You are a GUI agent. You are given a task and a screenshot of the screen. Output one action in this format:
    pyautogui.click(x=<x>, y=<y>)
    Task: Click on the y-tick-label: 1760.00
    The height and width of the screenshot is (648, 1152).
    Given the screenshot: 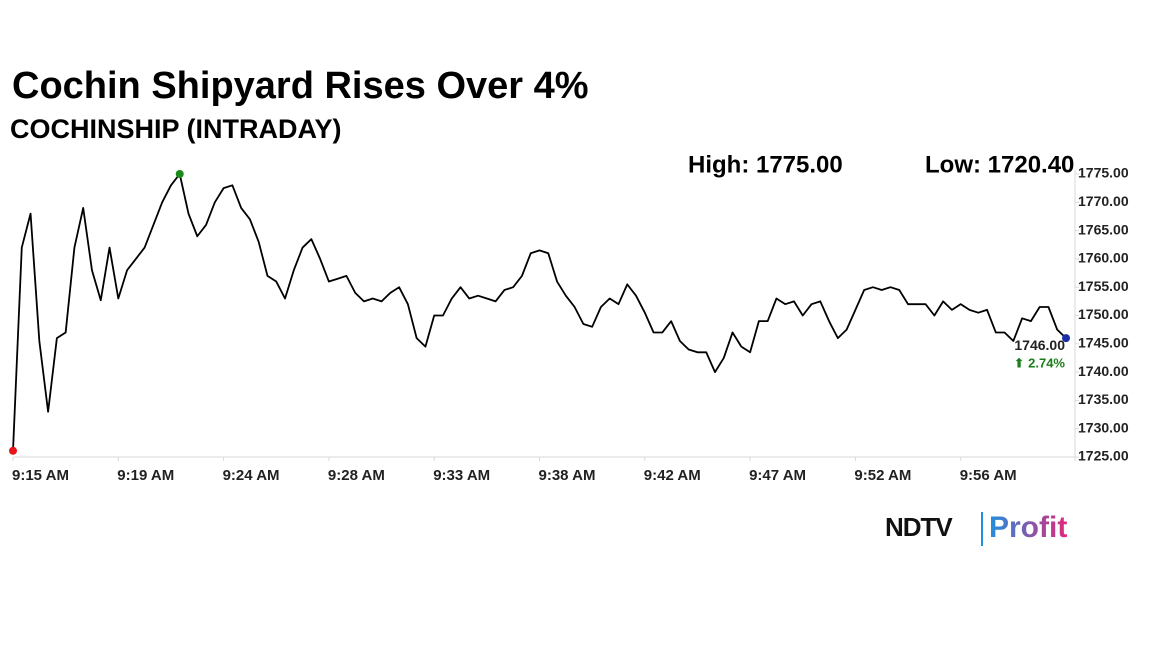 What is the action you would take?
    pyautogui.click(x=1103, y=258)
    